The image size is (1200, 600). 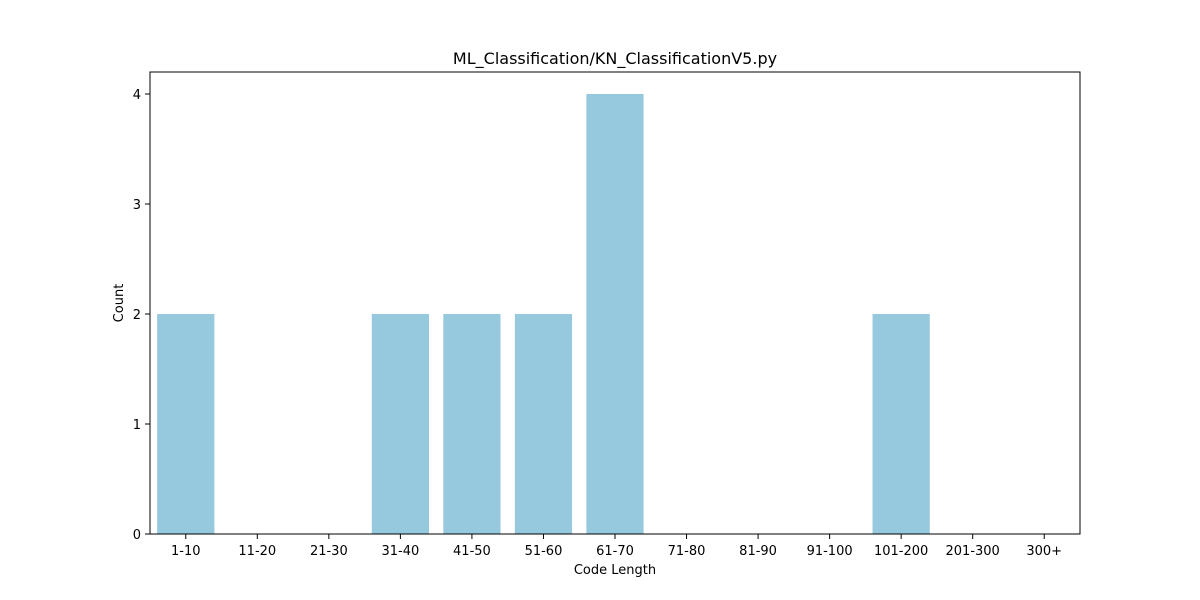 What do you see at coordinates (615, 551) in the screenshot?
I see `x-tick-label: 61-70` at bounding box center [615, 551].